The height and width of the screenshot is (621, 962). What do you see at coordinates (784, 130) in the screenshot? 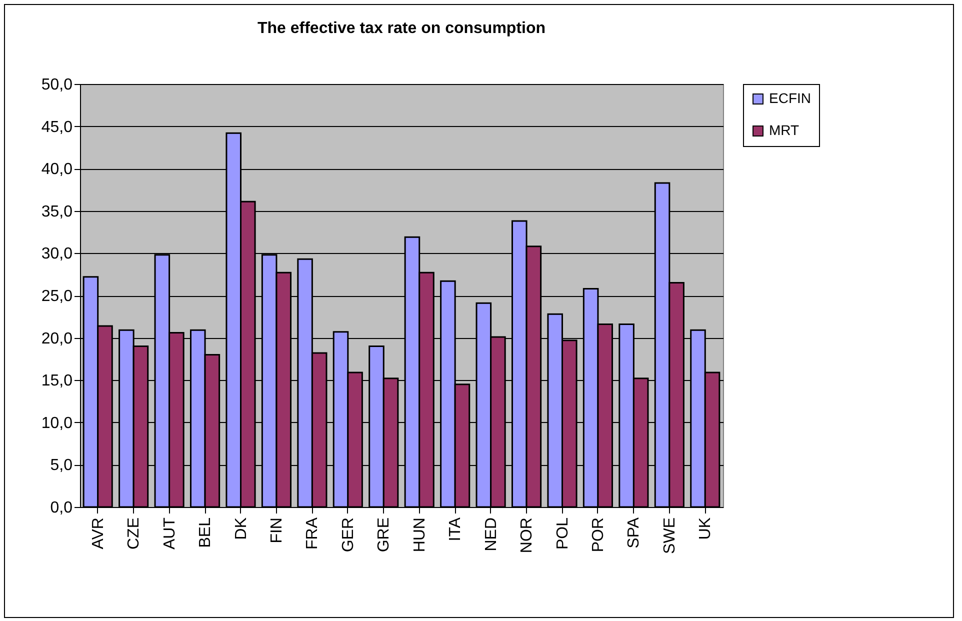
I see `legend-label: MRT` at bounding box center [784, 130].